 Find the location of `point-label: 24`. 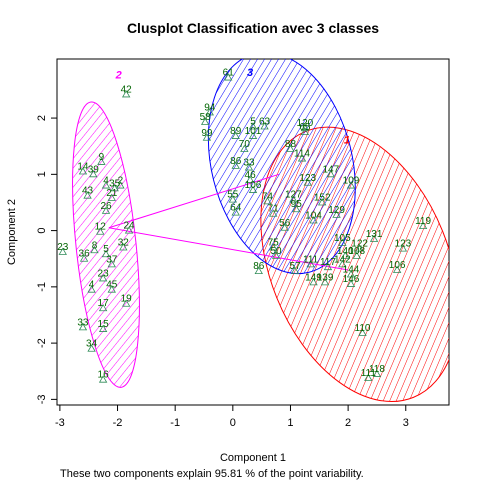

point-label: 24 is located at coordinates (129, 226).